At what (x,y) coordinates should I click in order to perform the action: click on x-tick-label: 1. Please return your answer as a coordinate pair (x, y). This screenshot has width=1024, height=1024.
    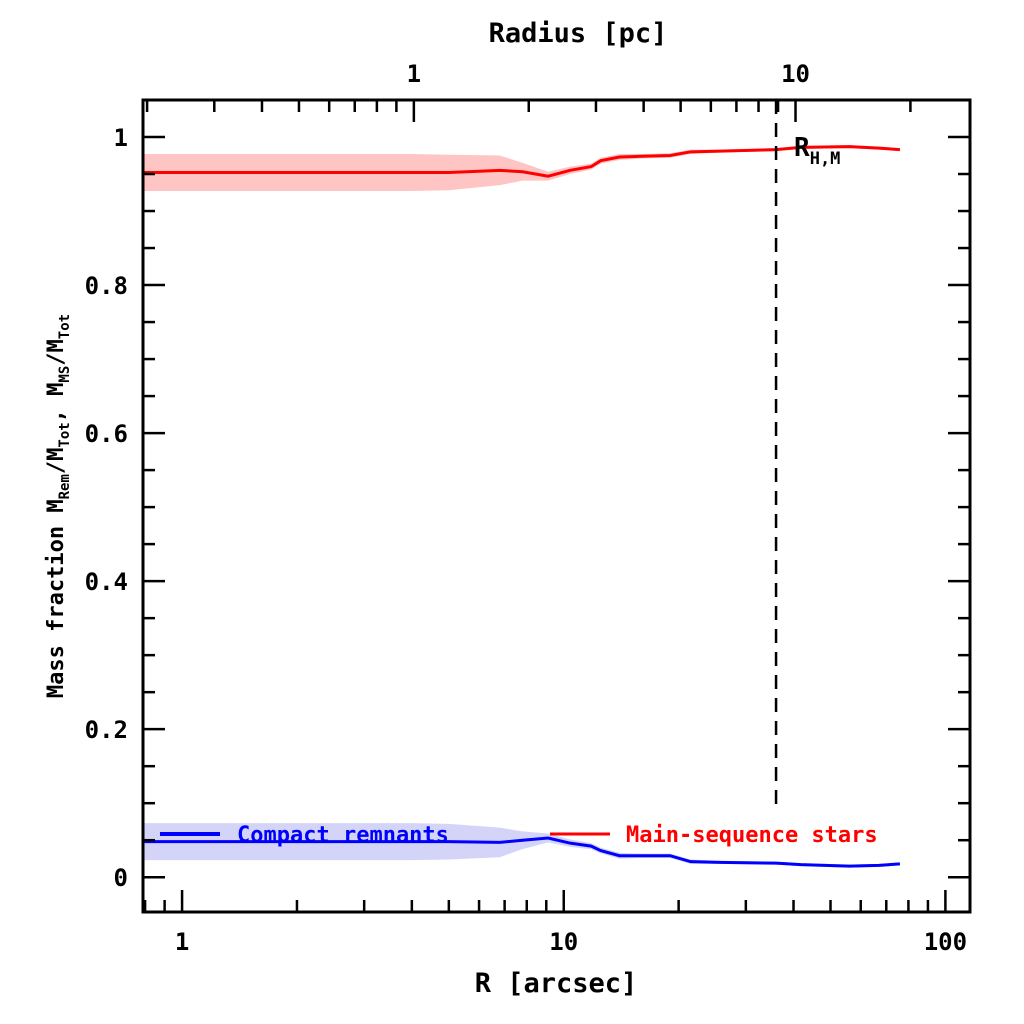
    Looking at the image, I should click on (182, 942).